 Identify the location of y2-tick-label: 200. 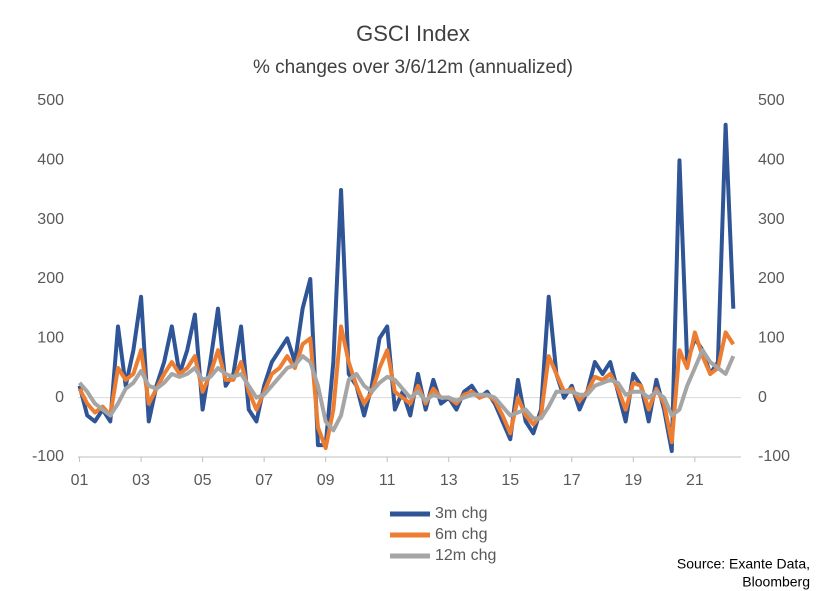
(771, 278).